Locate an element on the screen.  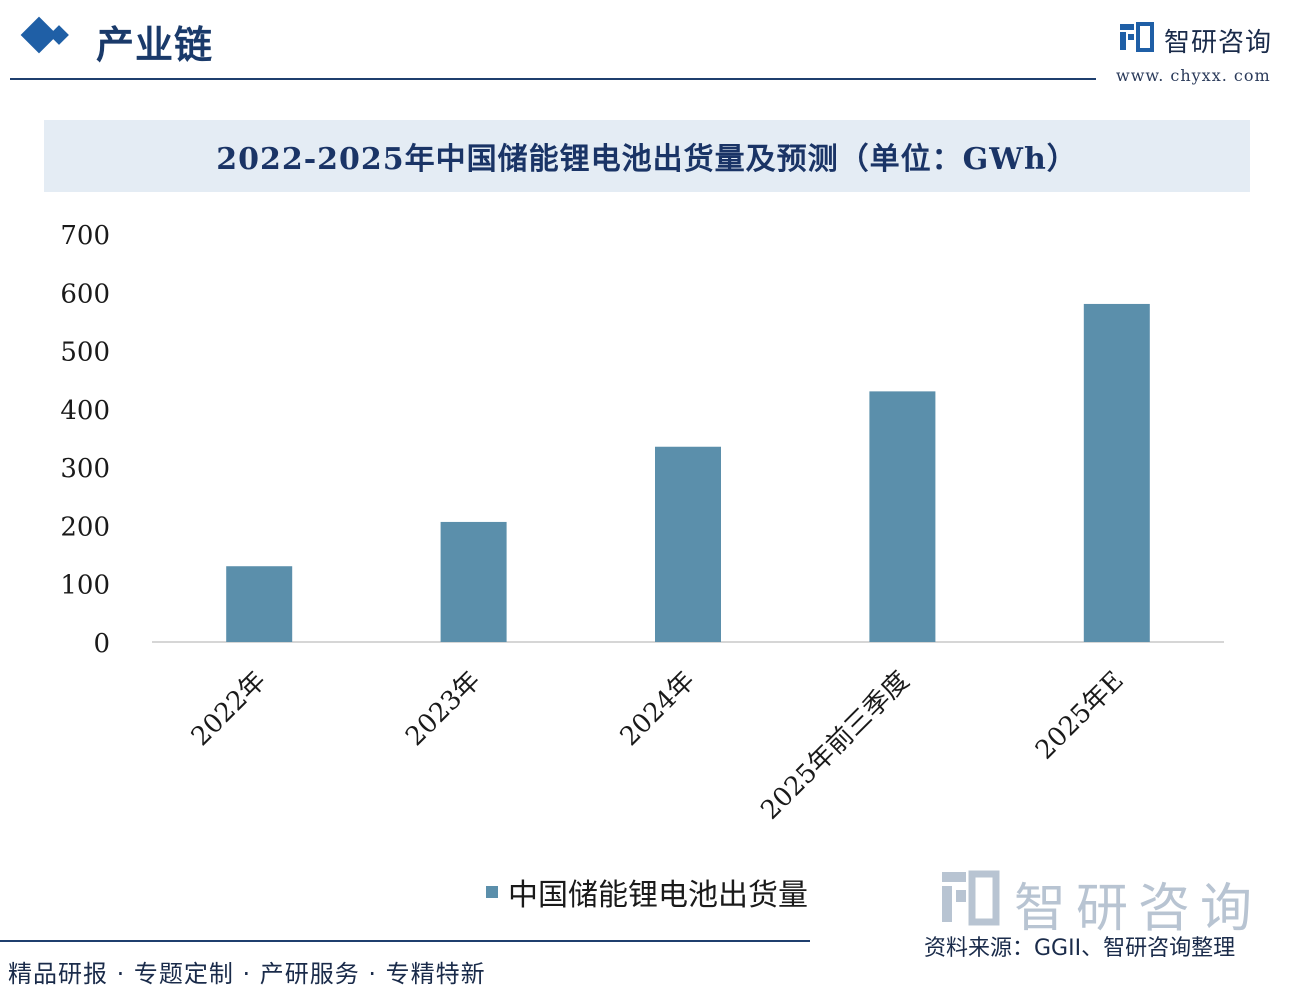
footer-logo-icon is located at coordinates (971, 898).